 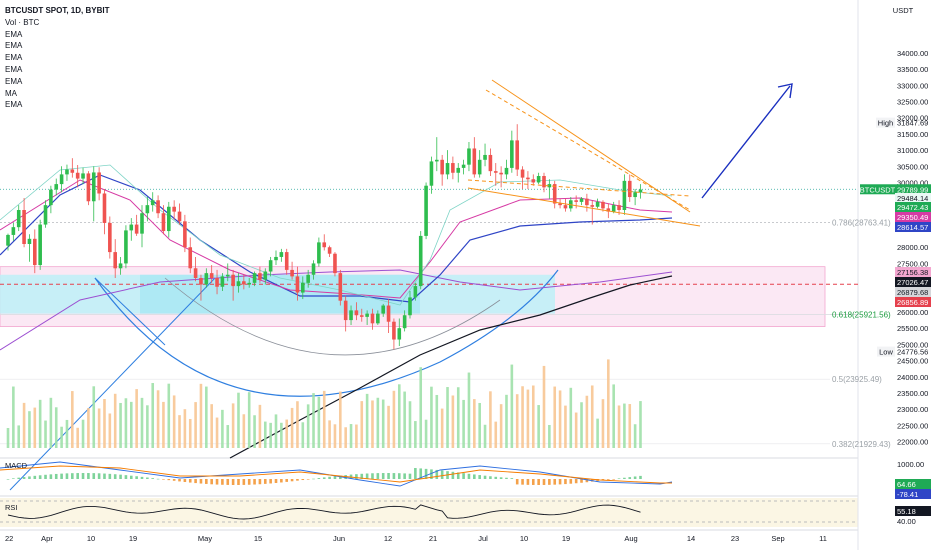 I want to click on bowl-arc-outer, so click(x=326, y=333).